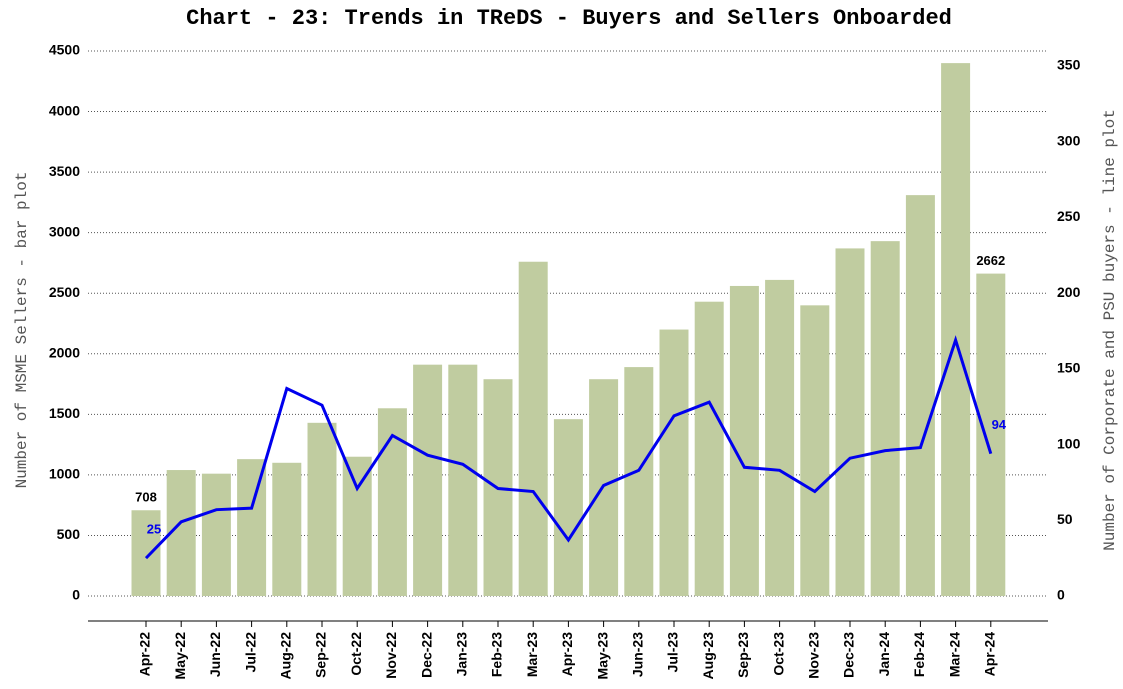 The image size is (1123, 689). What do you see at coordinates (990, 260) in the screenshot?
I see `bar-value-label: 2662` at bounding box center [990, 260].